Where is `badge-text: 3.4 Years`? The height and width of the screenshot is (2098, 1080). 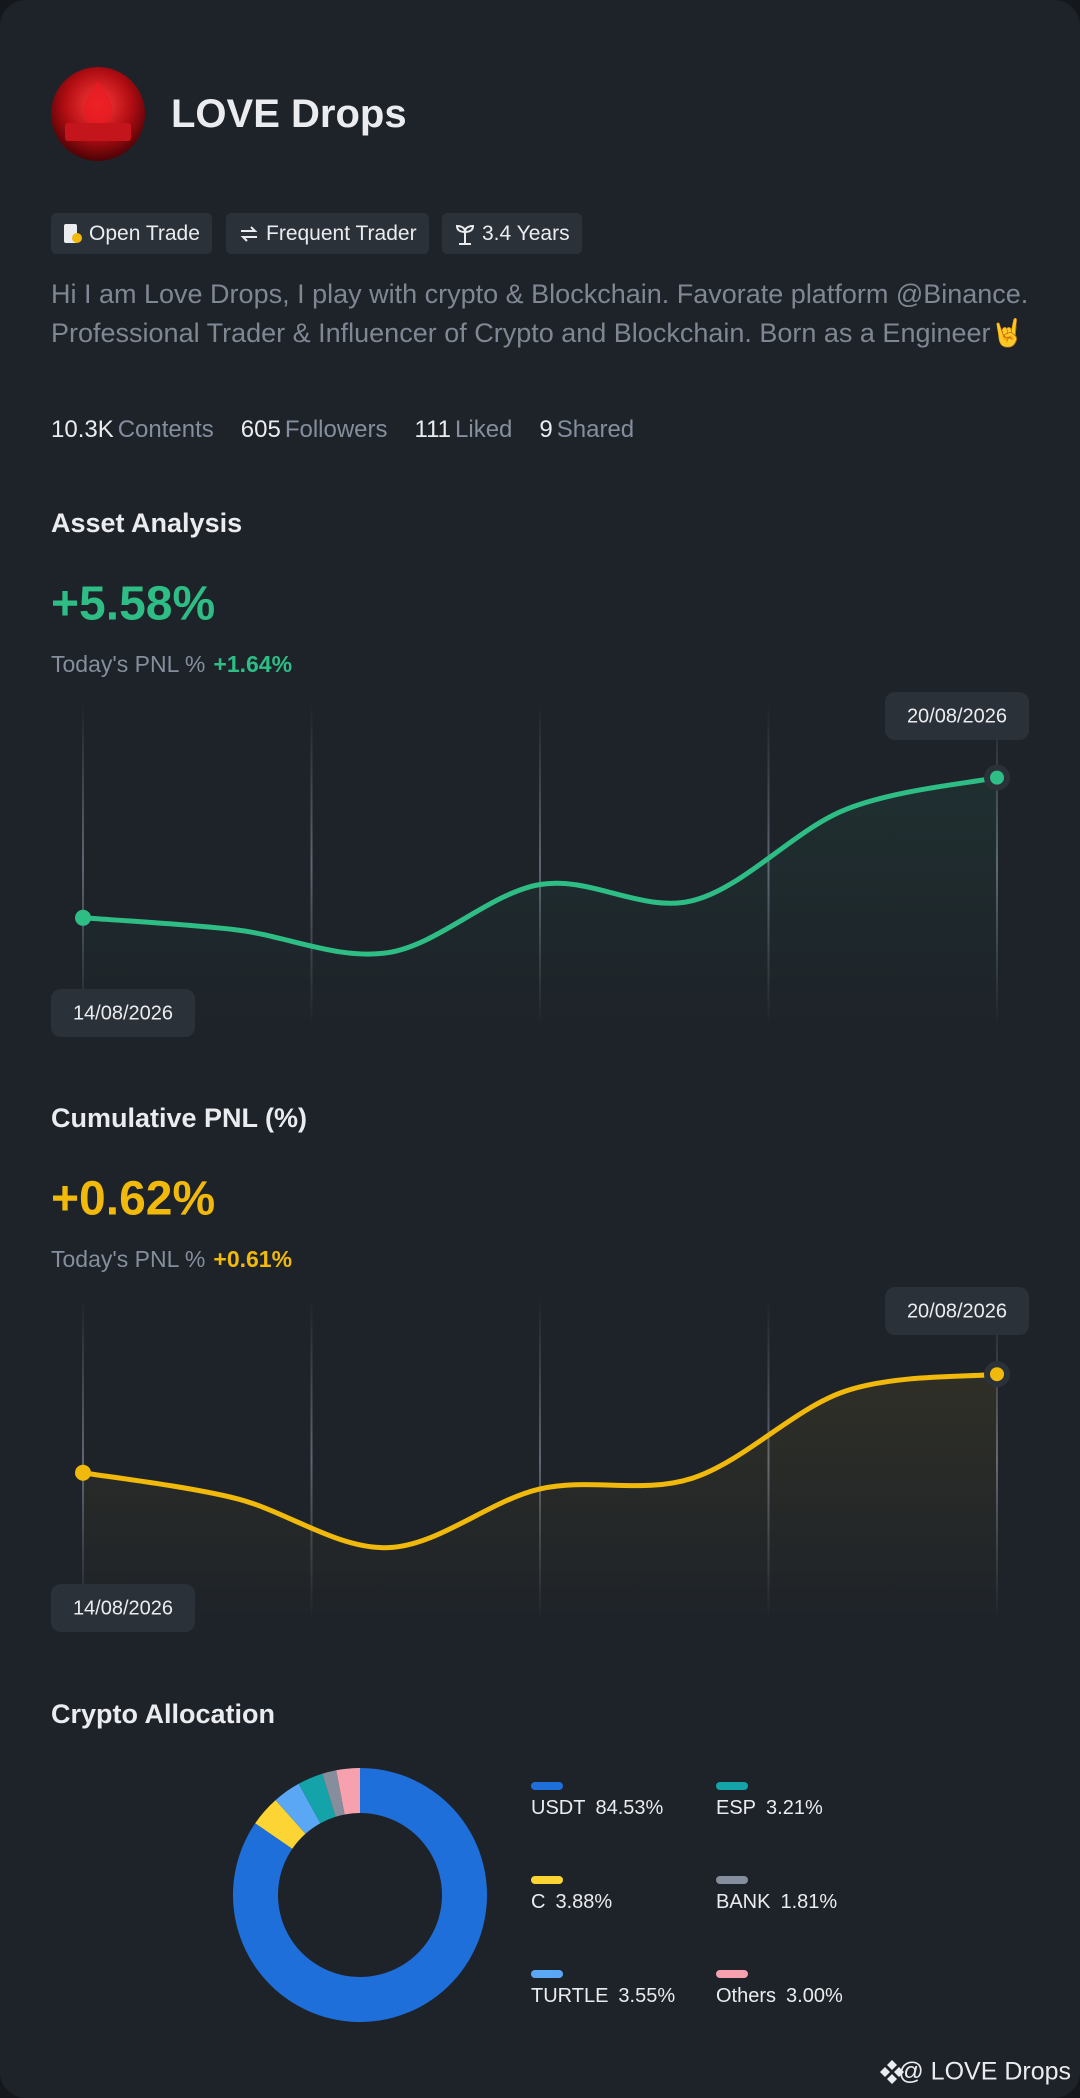 badge-text: 3.4 Years is located at coordinates (526, 233).